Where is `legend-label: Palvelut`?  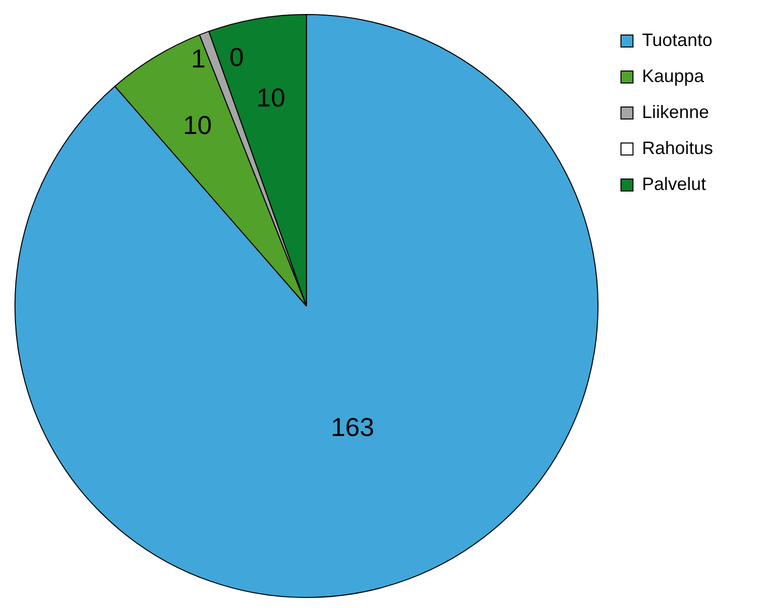
legend-label: Palvelut is located at coordinates (674, 184).